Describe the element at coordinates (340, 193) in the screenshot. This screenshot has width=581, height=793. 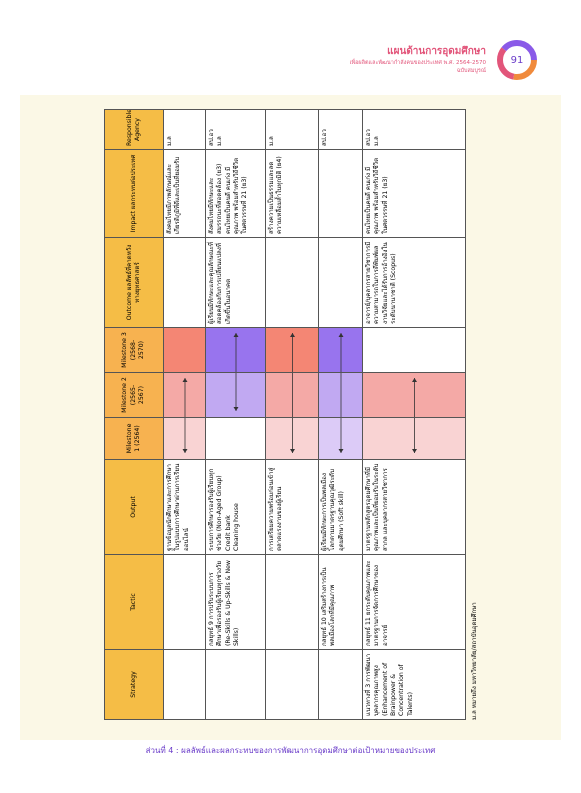
I see `impact-cell` at that location.